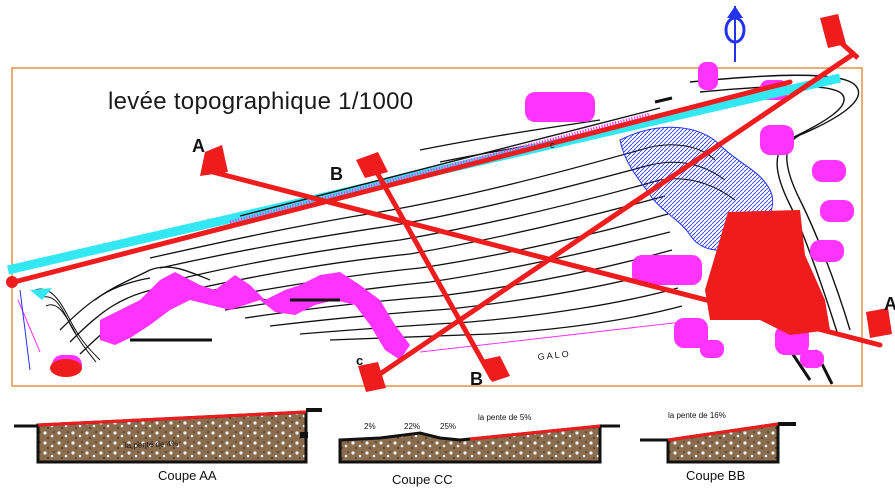  What do you see at coordinates (879, 323) in the screenshot?
I see `marker-a-right` at bounding box center [879, 323].